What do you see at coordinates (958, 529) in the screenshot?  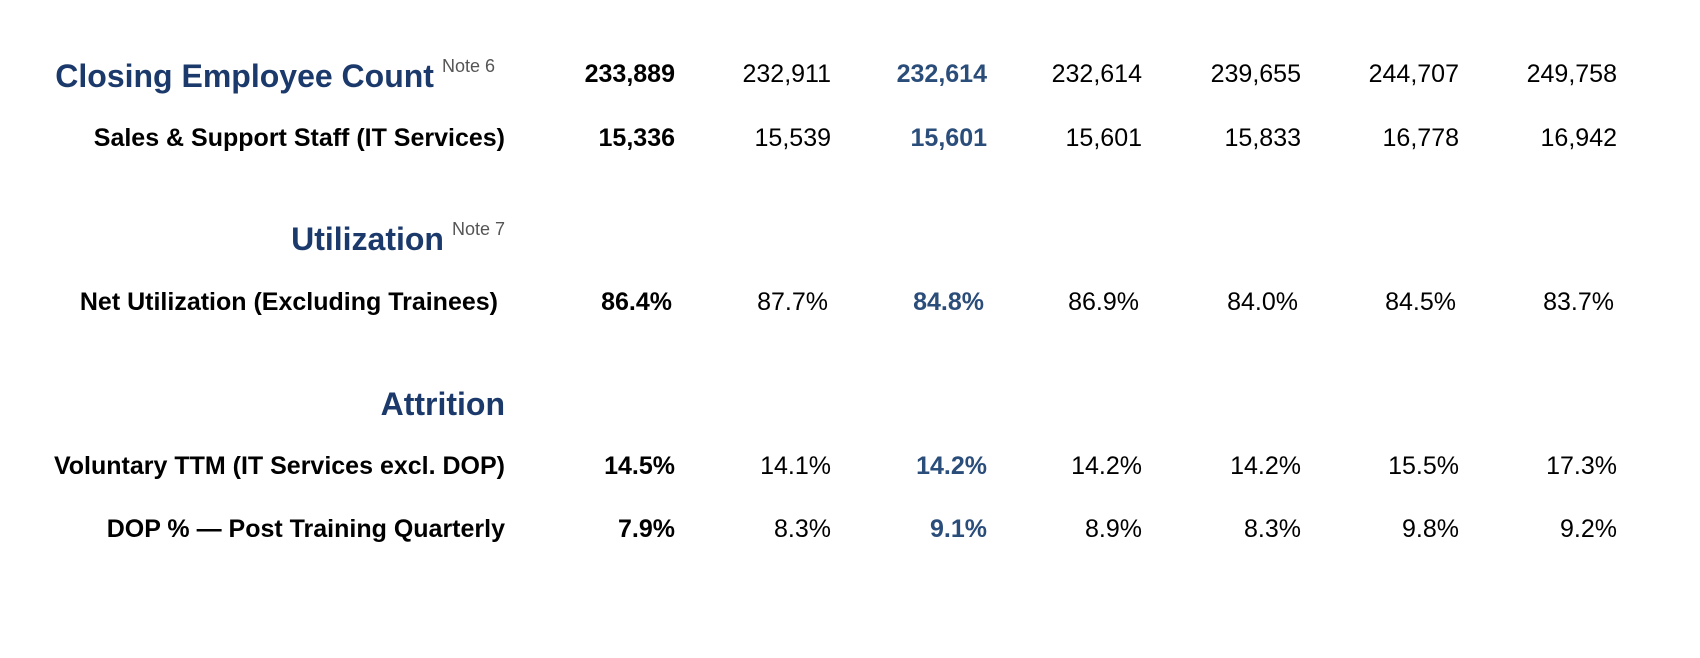 I see `value-cell: 9.1%` at bounding box center [958, 529].